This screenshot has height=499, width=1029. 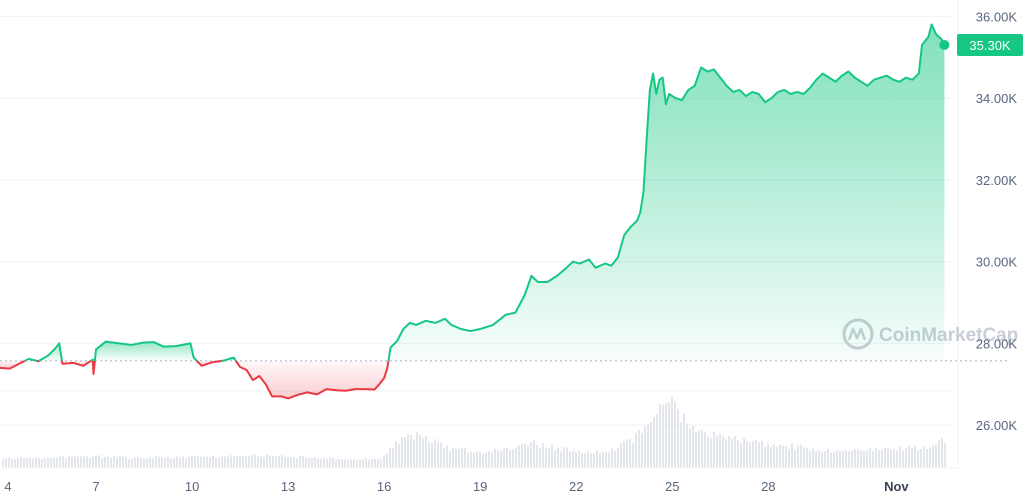 I want to click on y-axis: 26.00K 28.00K 30.00K 32.00K 34.00K 36.00K, so click(x=997, y=221).